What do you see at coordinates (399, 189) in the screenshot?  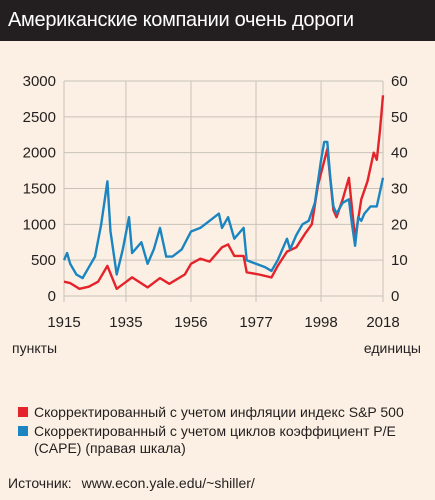 I see `y-right-tick-label: 30` at bounding box center [399, 189].